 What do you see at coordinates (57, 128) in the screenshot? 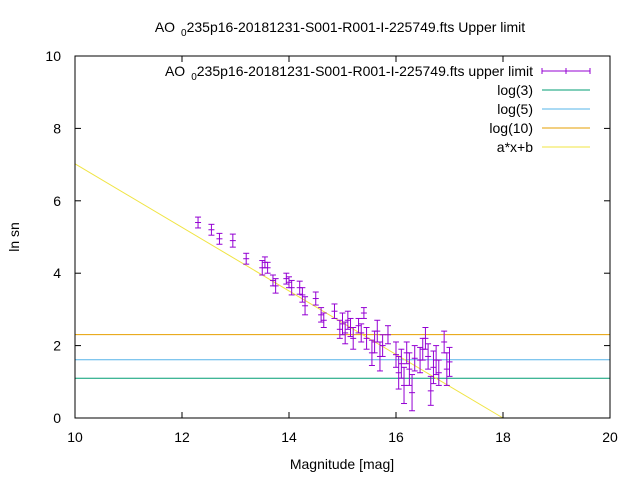
I see `y-tick-label: 8` at bounding box center [57, 128].